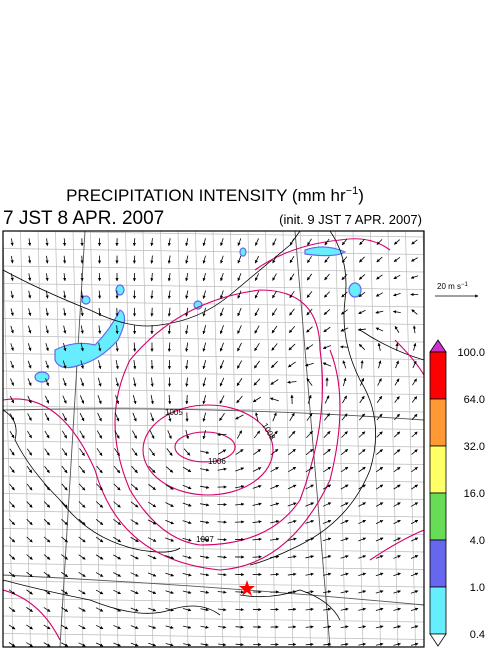 The image size is (500, 650). Describe the element at coordinates (438, 346) in the screenshot. I see `colorbar-cap` at that location.